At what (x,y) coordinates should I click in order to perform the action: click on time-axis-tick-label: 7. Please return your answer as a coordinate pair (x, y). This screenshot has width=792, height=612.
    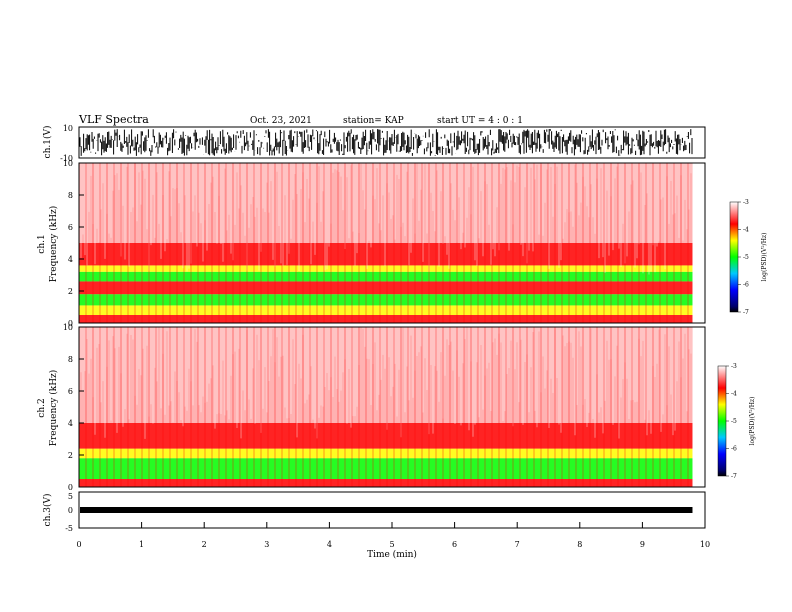
    Looking at the image, I should click on (517, 544).